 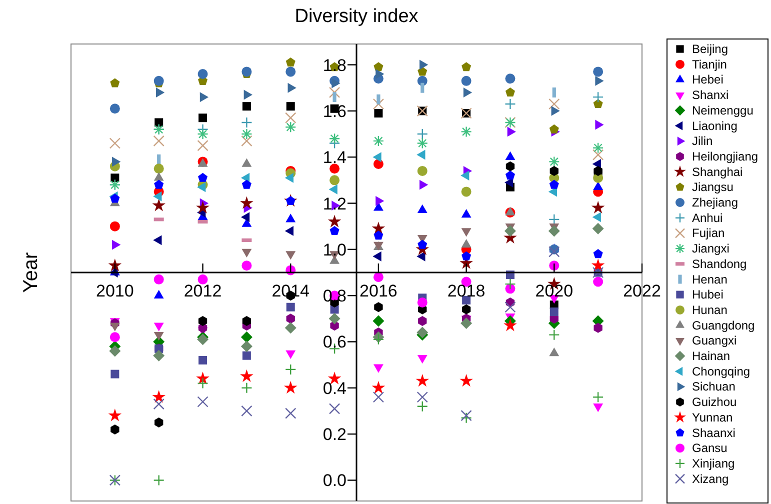 What do you see at coordinates (714, 402) in the screenshot?
I see `legend-label: Guizhou` at bounding box center [714, 402].